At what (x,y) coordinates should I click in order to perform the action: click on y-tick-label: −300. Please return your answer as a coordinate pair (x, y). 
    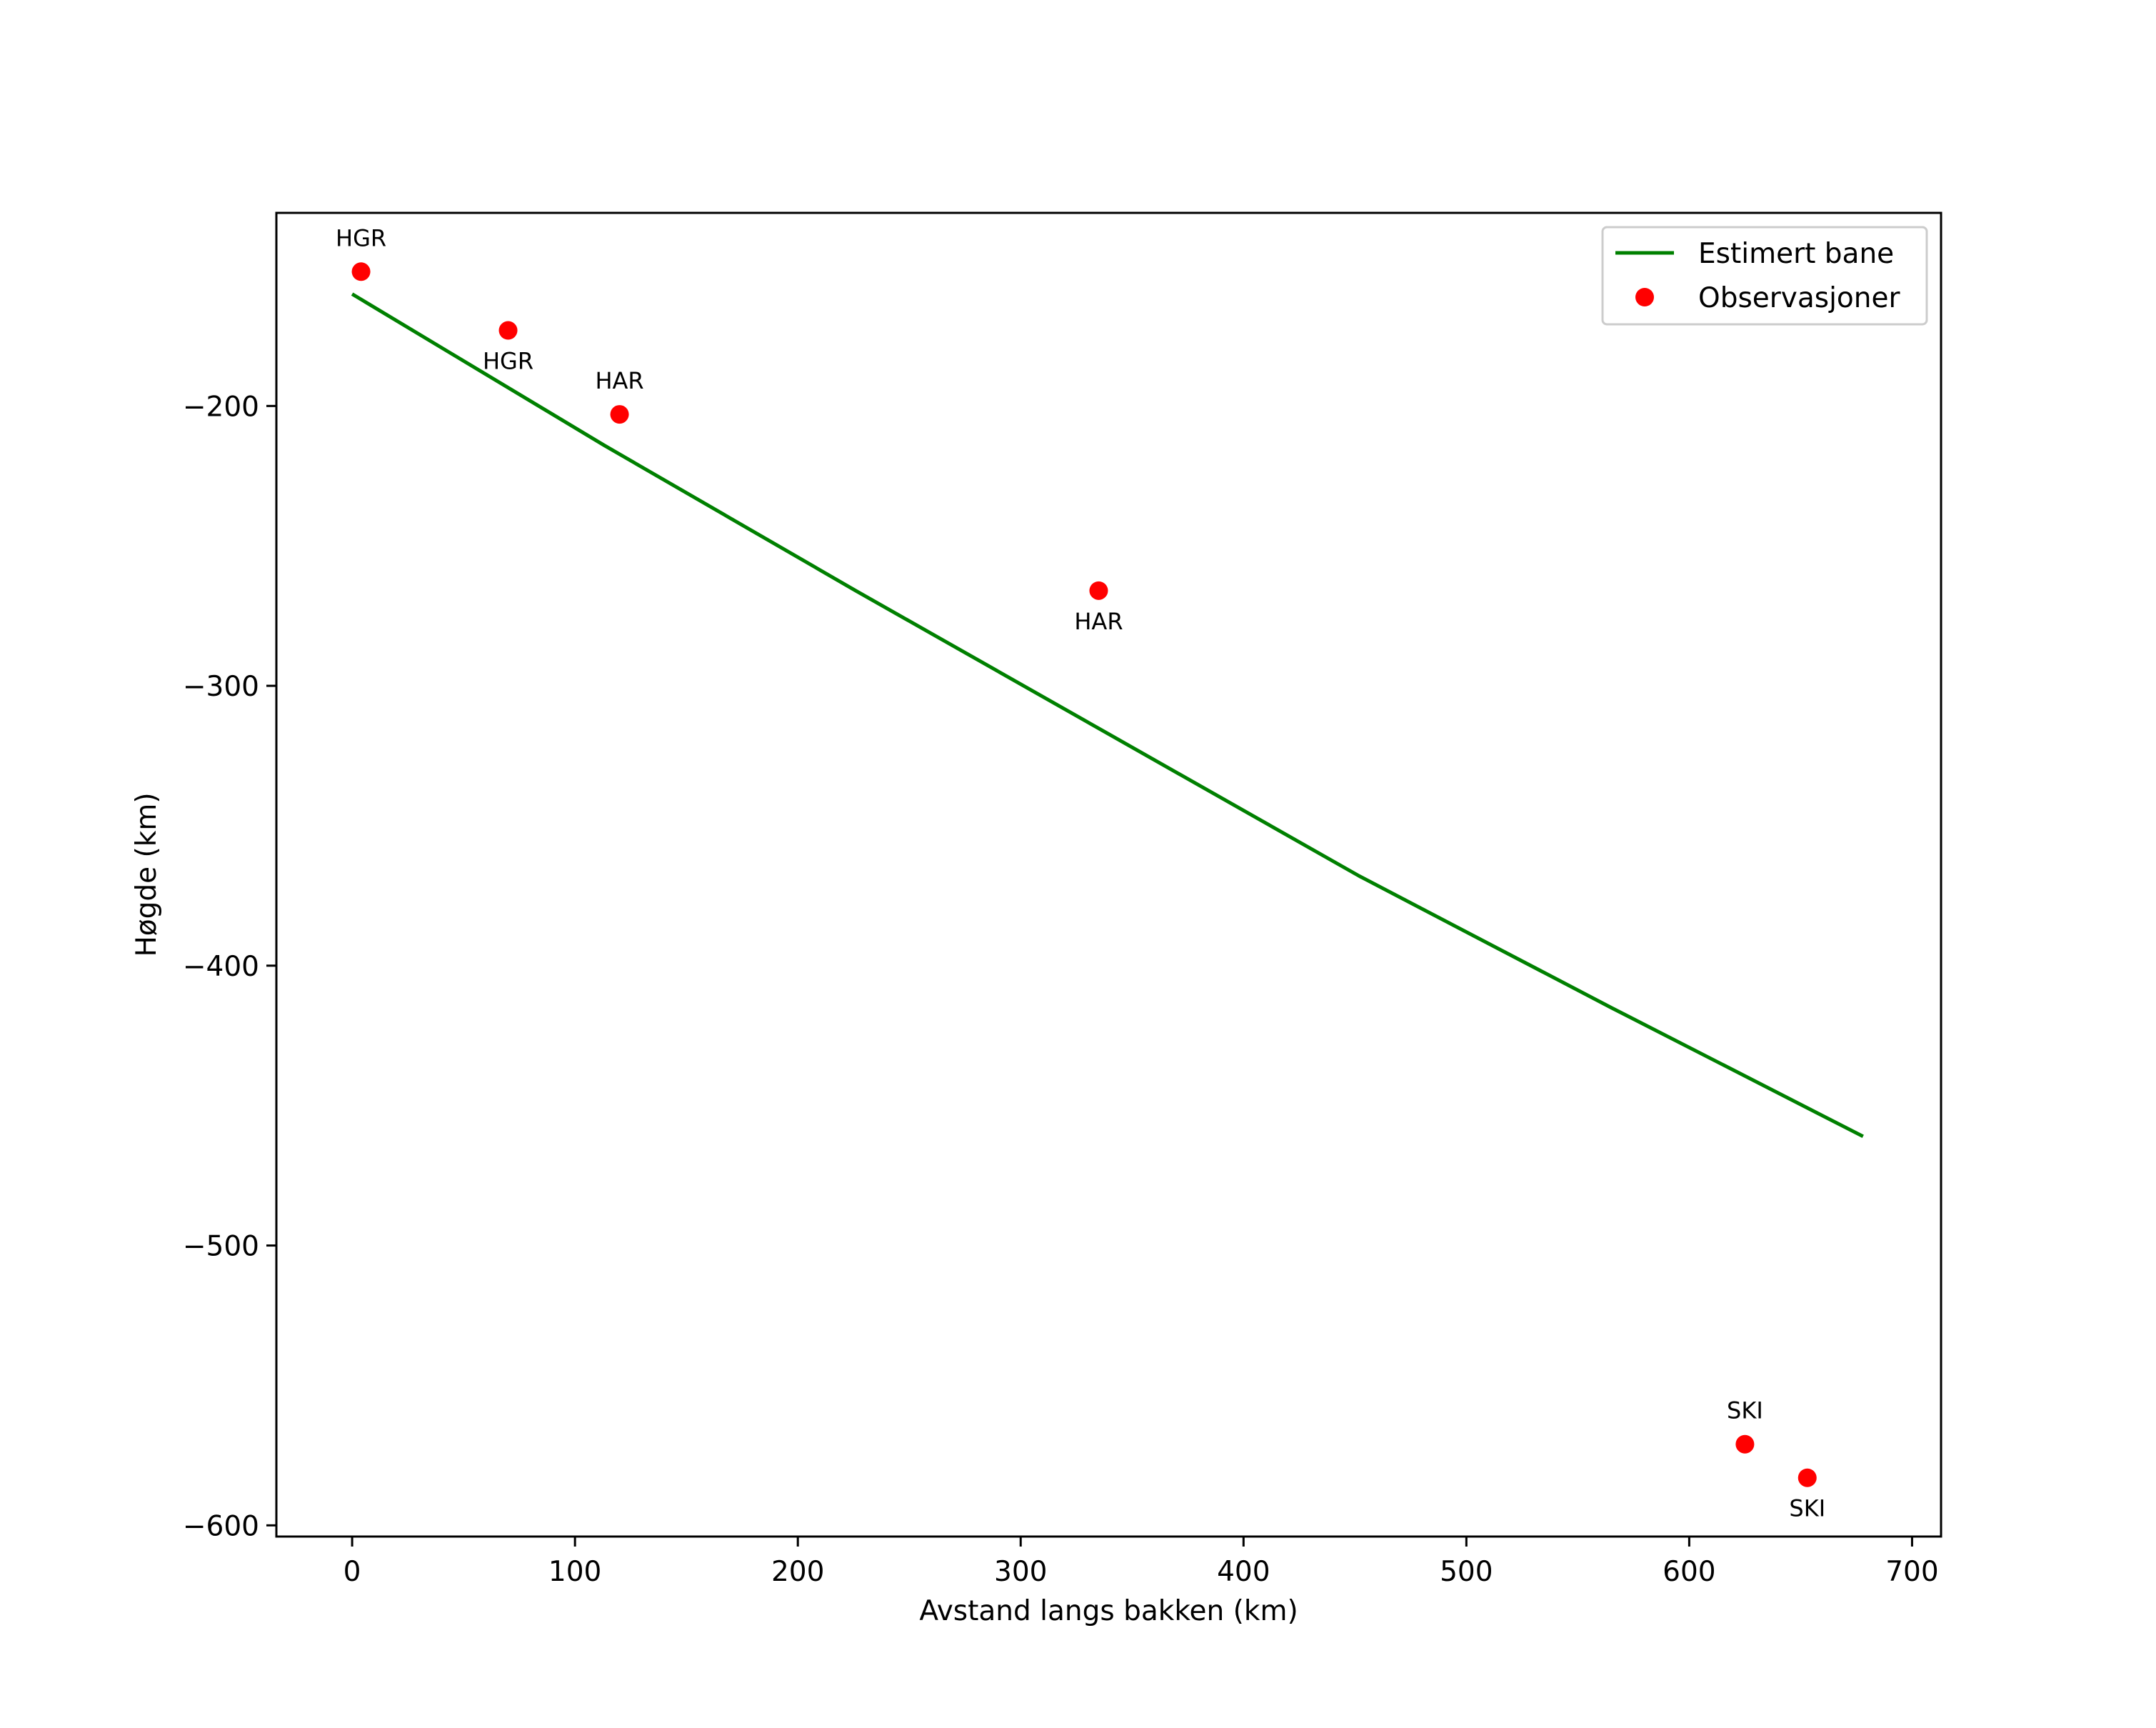
    Looking at the image, I should click on (221, 687).